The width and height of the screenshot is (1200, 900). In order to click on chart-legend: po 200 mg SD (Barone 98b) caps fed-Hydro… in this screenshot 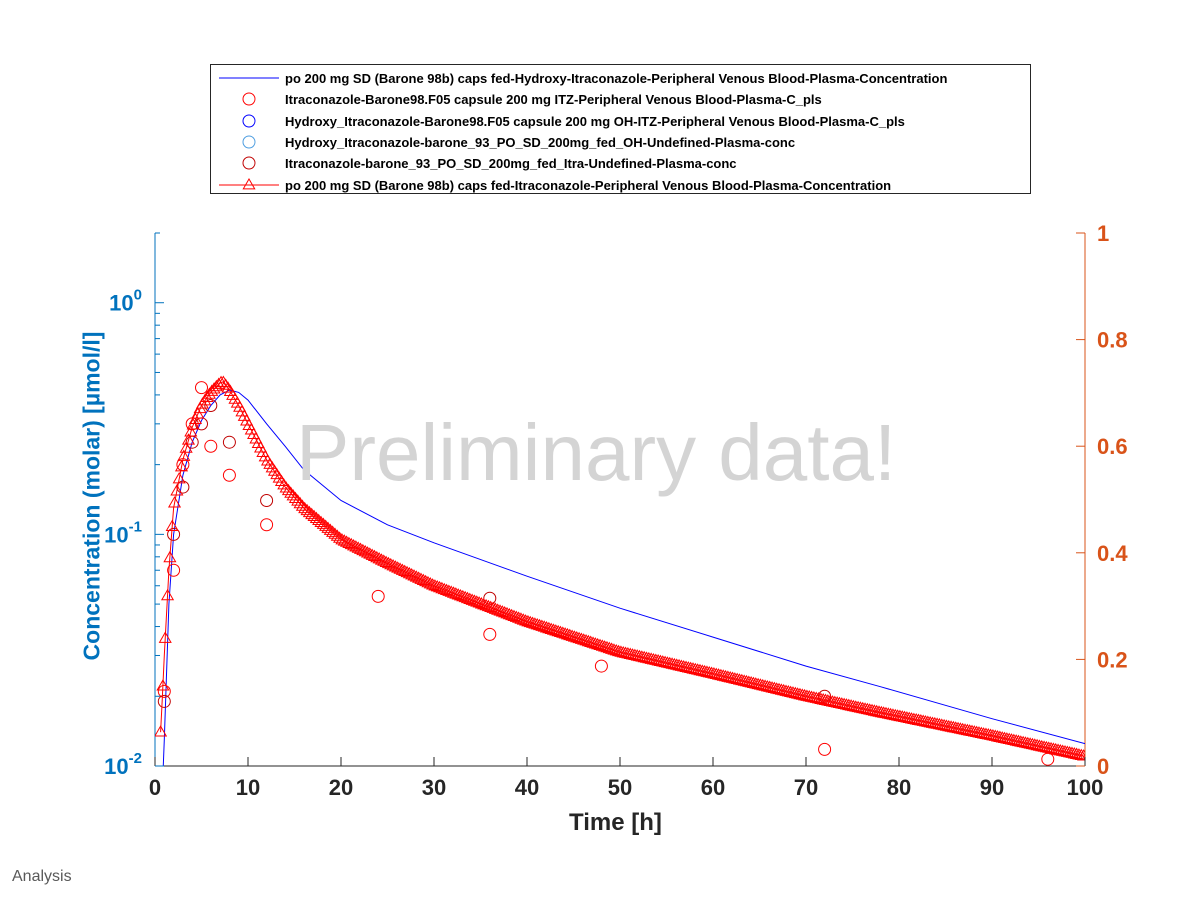, I will do `click(620, 129)`.